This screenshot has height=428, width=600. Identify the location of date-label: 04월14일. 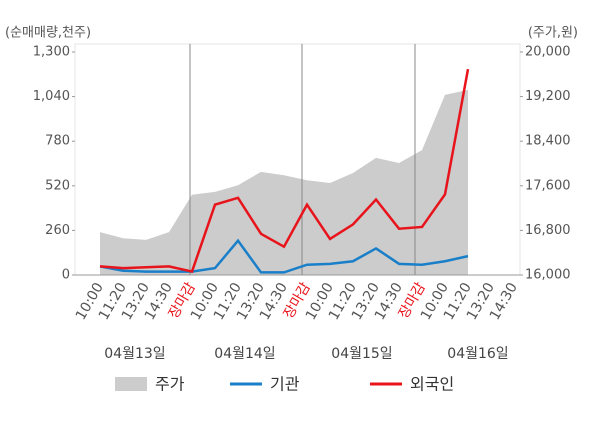
(244, 354).